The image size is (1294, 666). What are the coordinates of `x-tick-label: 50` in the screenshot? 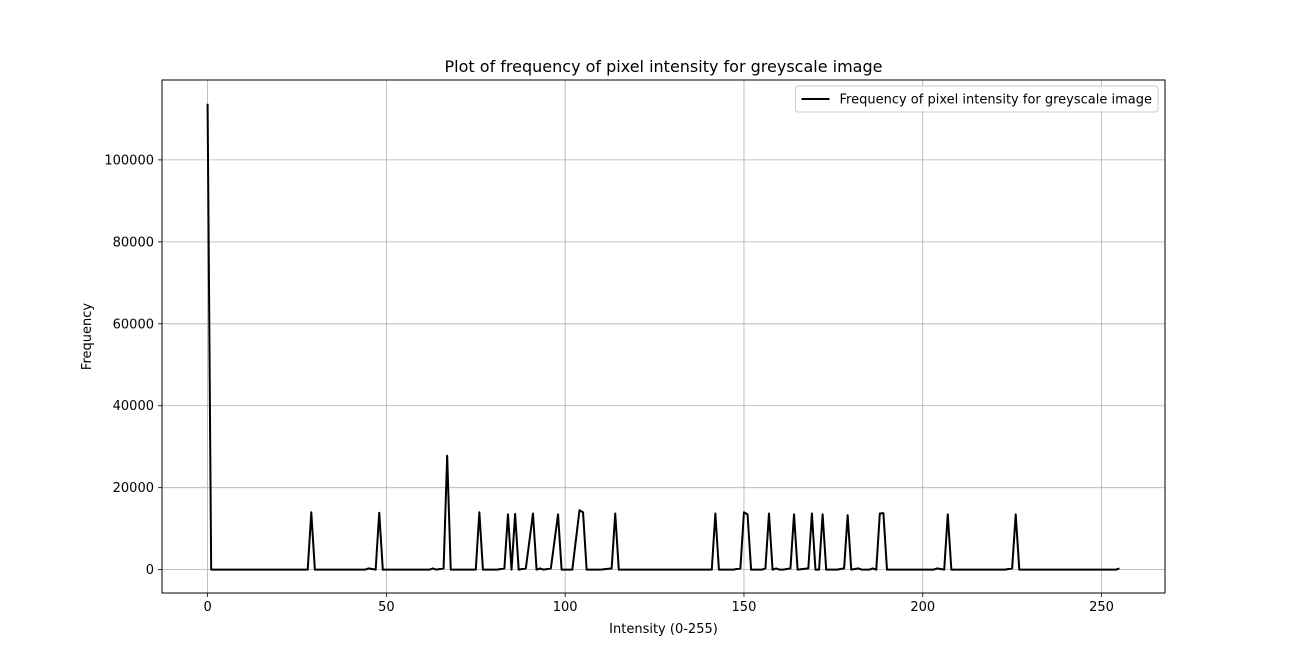 It's located at (386, 607).